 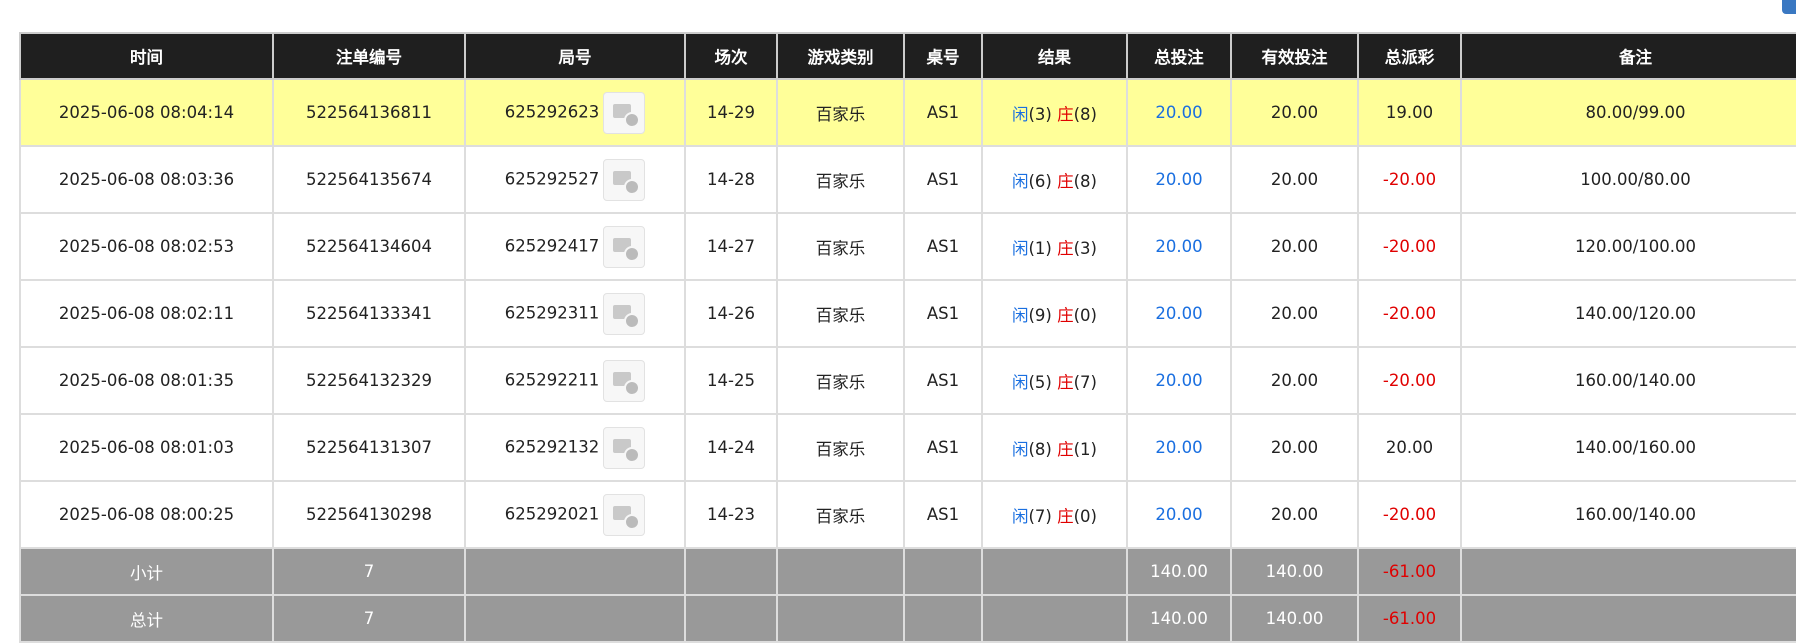 I want to click on column-header: 注单编号, so click(x=369, y=56).